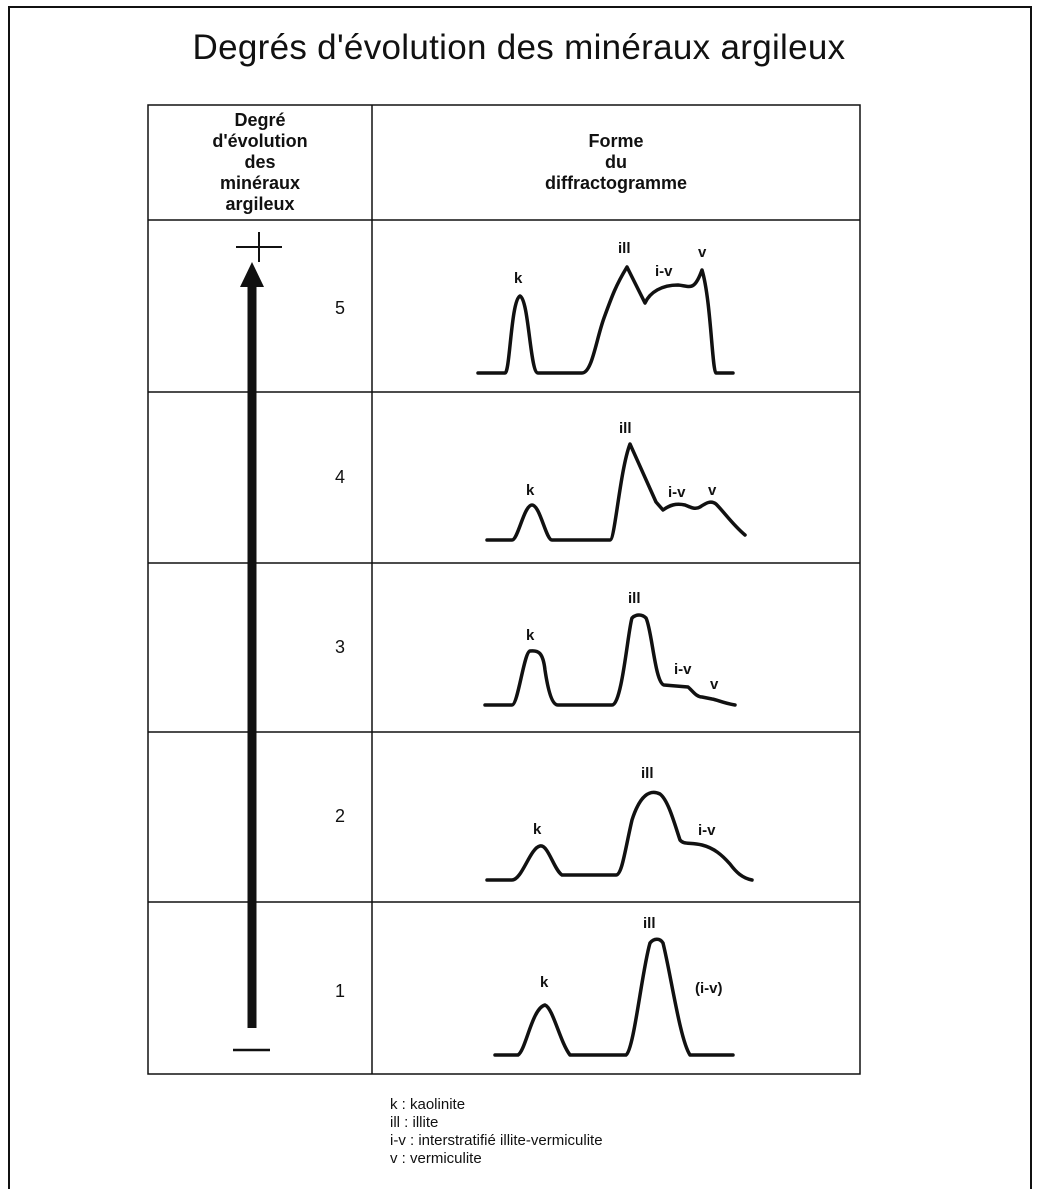 This screenshot has width=1038, height=1189. Describe the element at coordinates (260, 183) in the screenshot. I see `header-line: minéraux` at that location.